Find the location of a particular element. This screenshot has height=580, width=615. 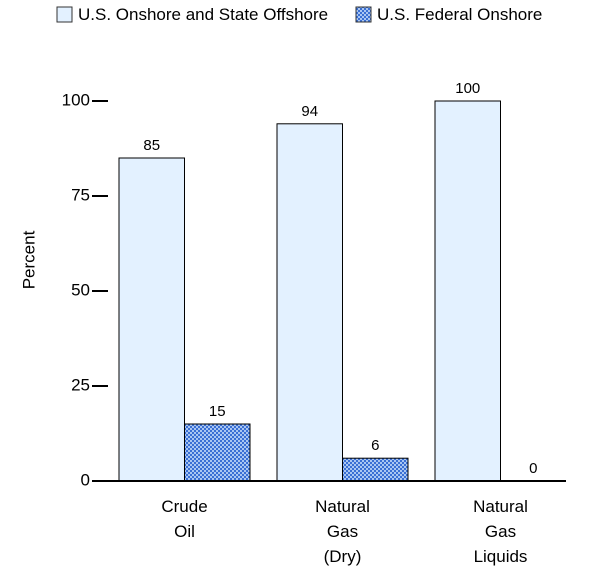

value-label: 0 is located at coordinates (533, 468).